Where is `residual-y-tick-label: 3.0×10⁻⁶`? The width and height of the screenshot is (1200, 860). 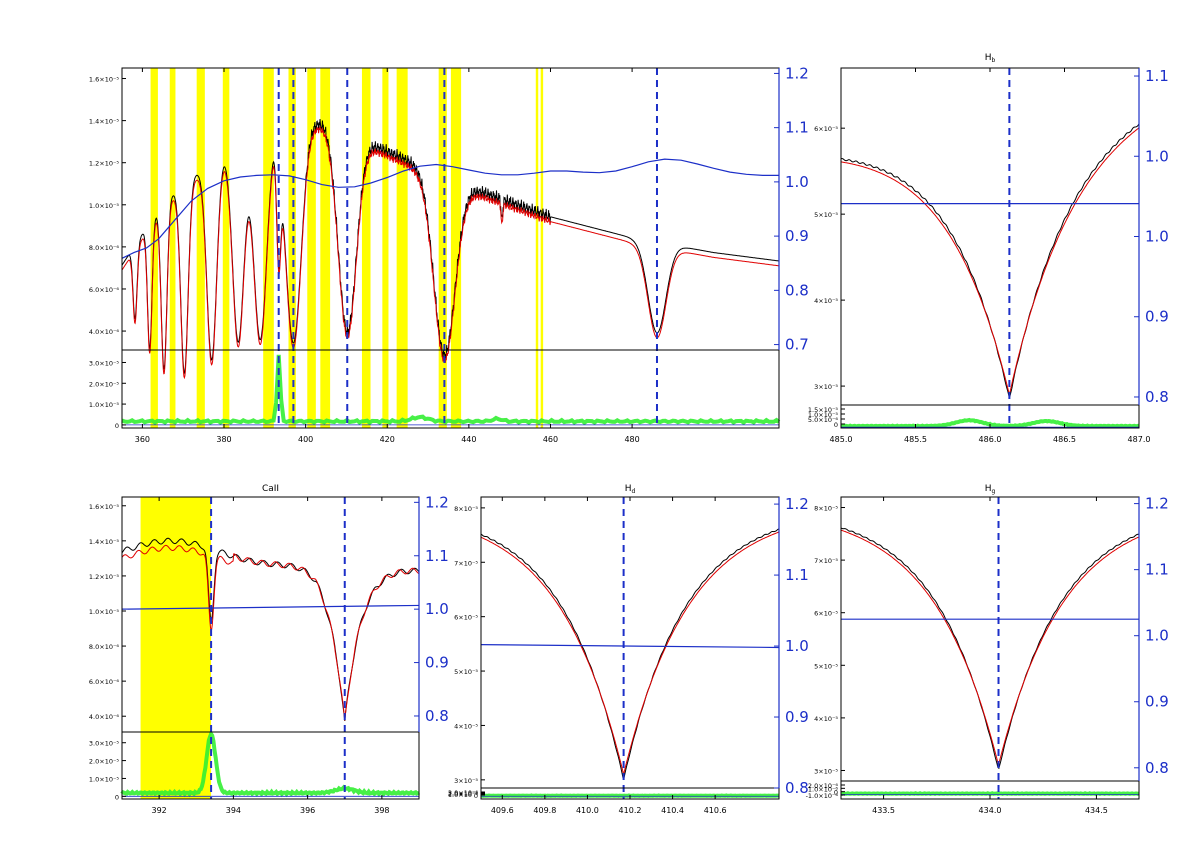 residual-y-tick-label: 3.0×10⁻⁶ is located at coordinates (463, 793).